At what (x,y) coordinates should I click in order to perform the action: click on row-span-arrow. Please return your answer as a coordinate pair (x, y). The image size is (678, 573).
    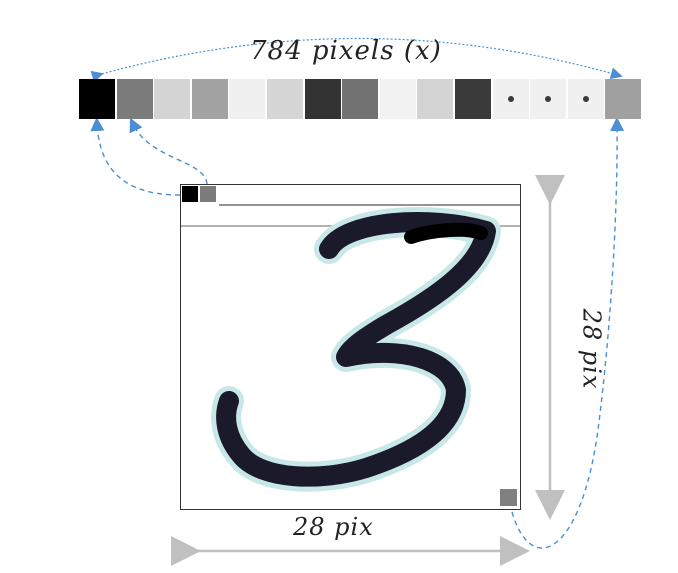
    Looking at the image, I should click on (356, 60).